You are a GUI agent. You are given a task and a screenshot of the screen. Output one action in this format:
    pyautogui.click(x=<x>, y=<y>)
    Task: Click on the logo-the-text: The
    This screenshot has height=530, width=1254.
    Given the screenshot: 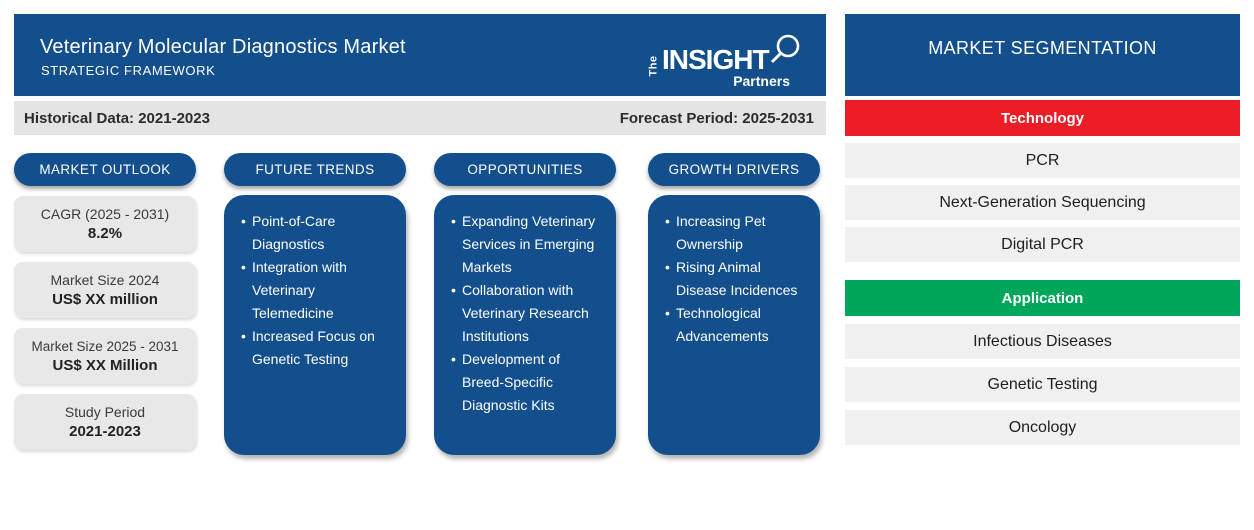 What is the action you would take?
    pyautogui.click(x=653, y=66)
    